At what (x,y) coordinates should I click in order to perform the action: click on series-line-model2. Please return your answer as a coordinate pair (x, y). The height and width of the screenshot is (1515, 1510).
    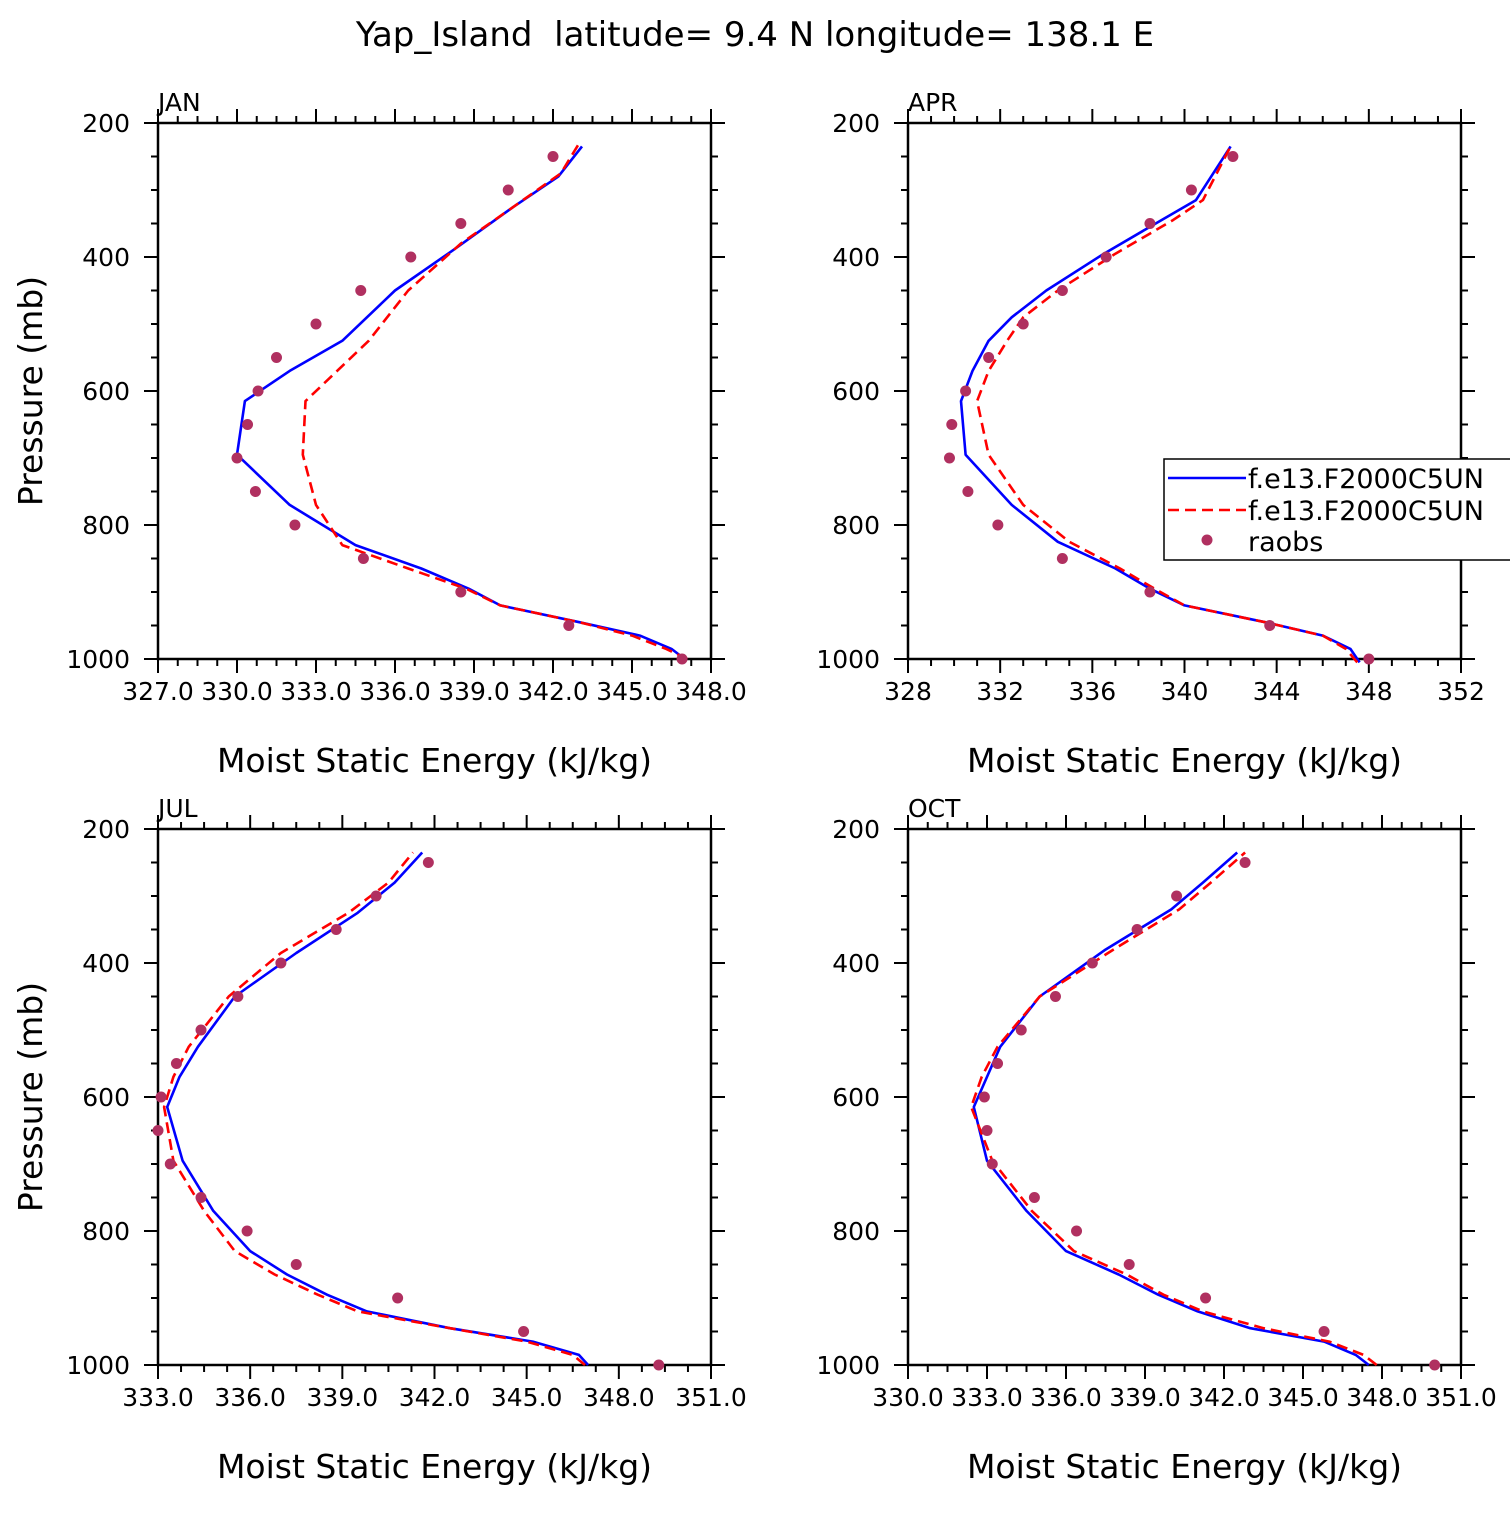
    Looking at the image, I should click on (1173, 1109).